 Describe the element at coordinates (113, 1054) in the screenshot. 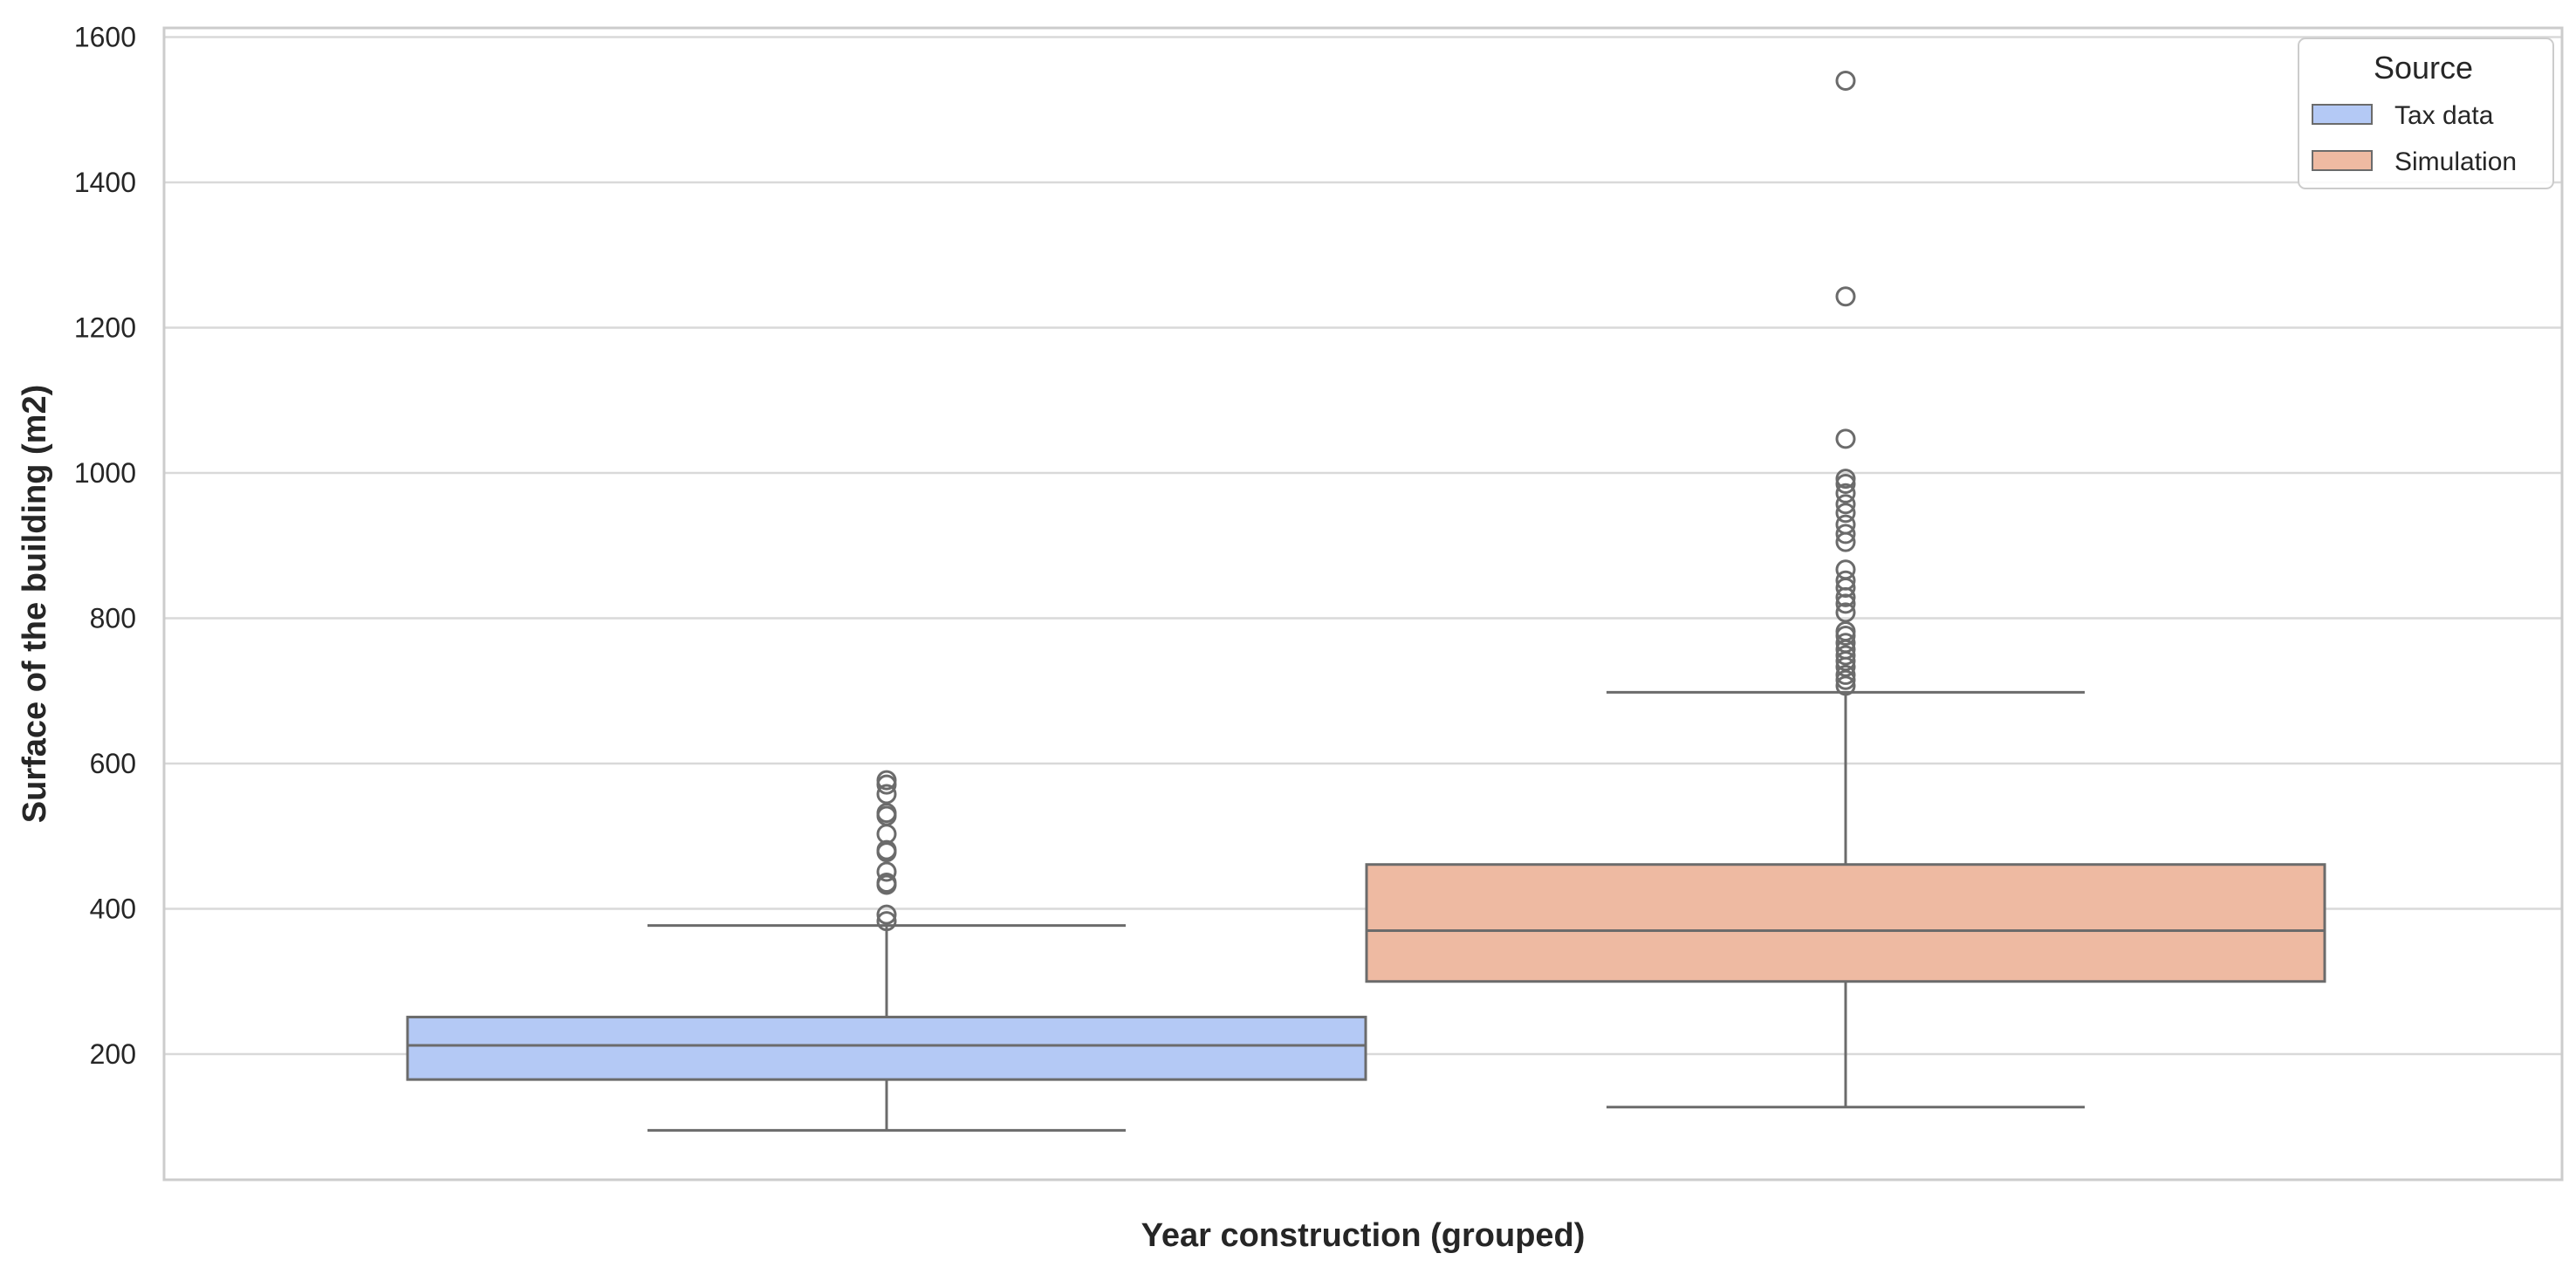

I see `y-tick-label: 200` at that location.